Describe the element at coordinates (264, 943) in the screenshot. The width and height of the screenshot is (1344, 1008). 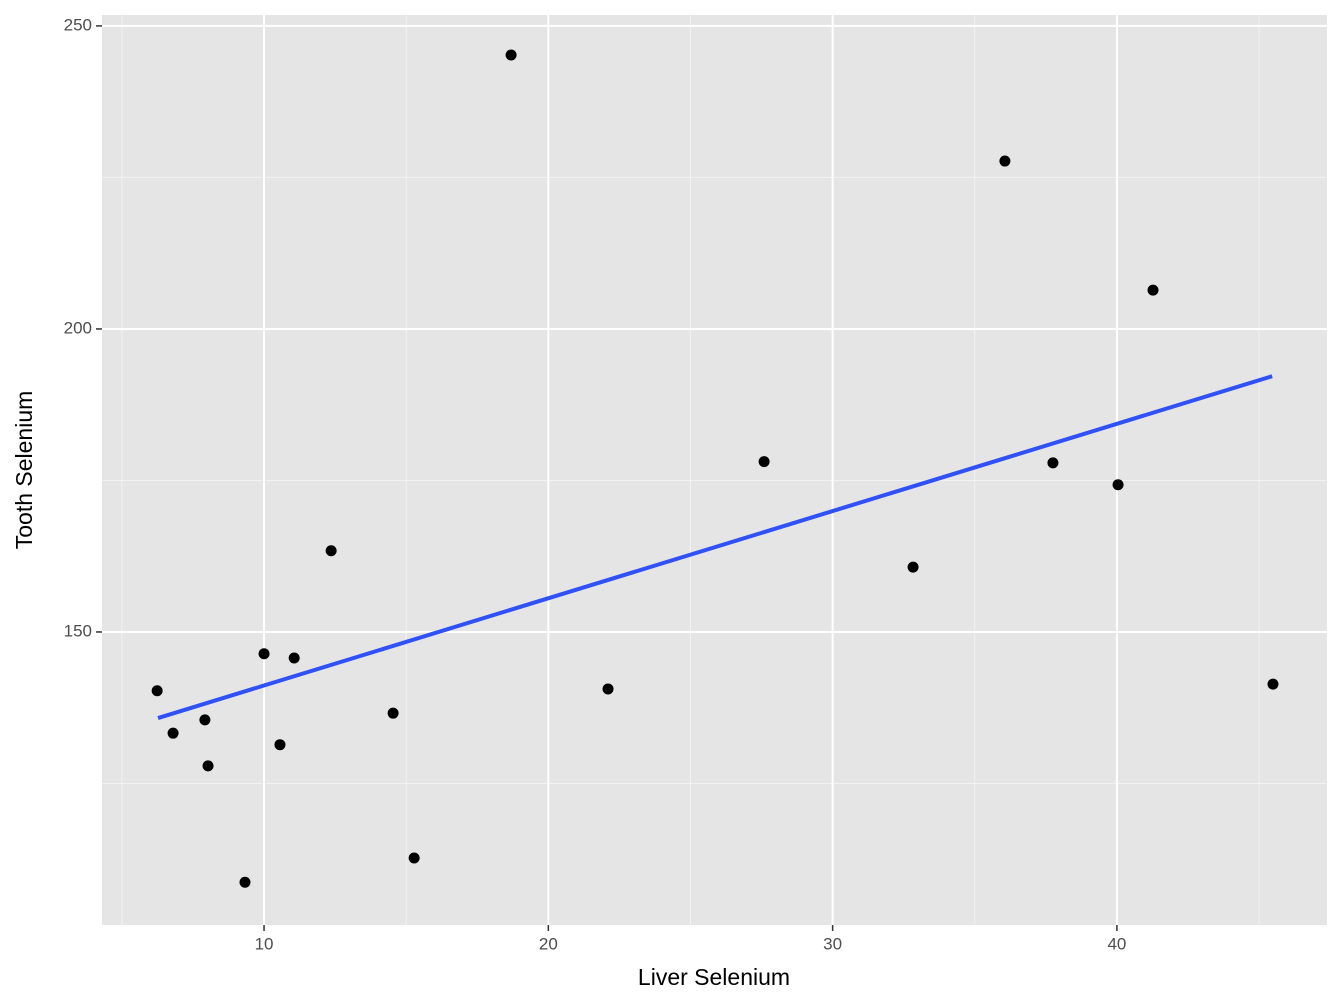
I see `x-tick-label: 10` at that location.